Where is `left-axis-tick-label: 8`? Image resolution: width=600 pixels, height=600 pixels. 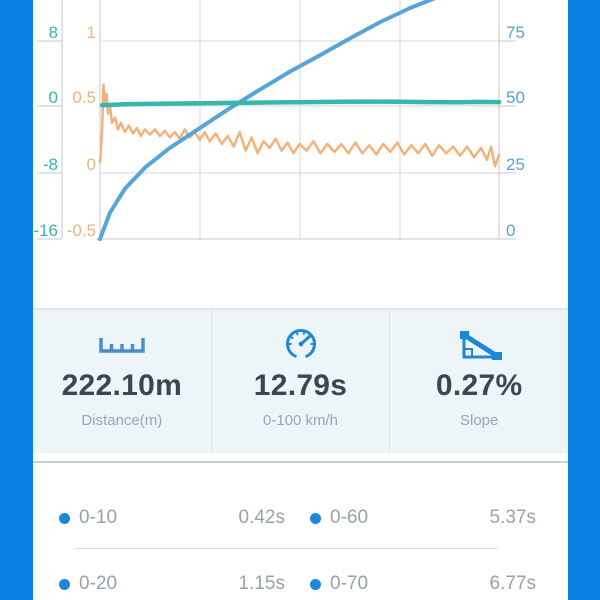 left-axis-tick-label: 8 is located at coordinates (53, 32).